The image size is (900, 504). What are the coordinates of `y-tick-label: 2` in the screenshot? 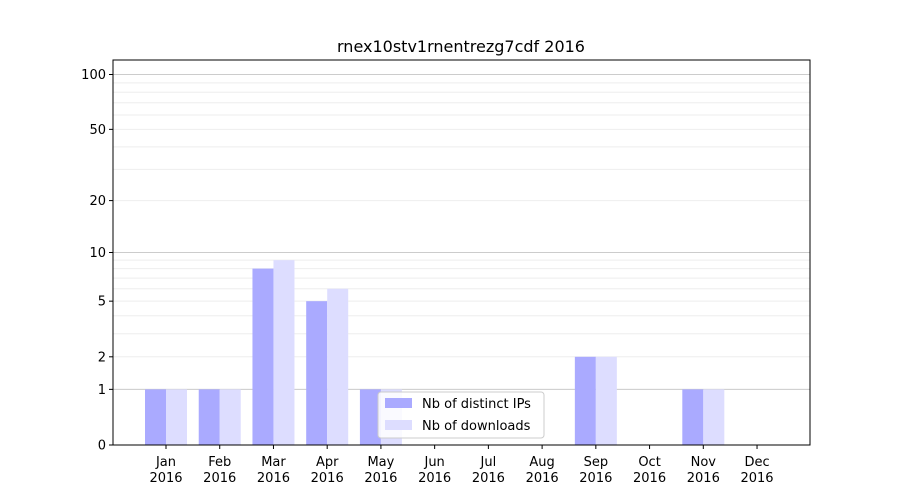 It's located at (102, 357).